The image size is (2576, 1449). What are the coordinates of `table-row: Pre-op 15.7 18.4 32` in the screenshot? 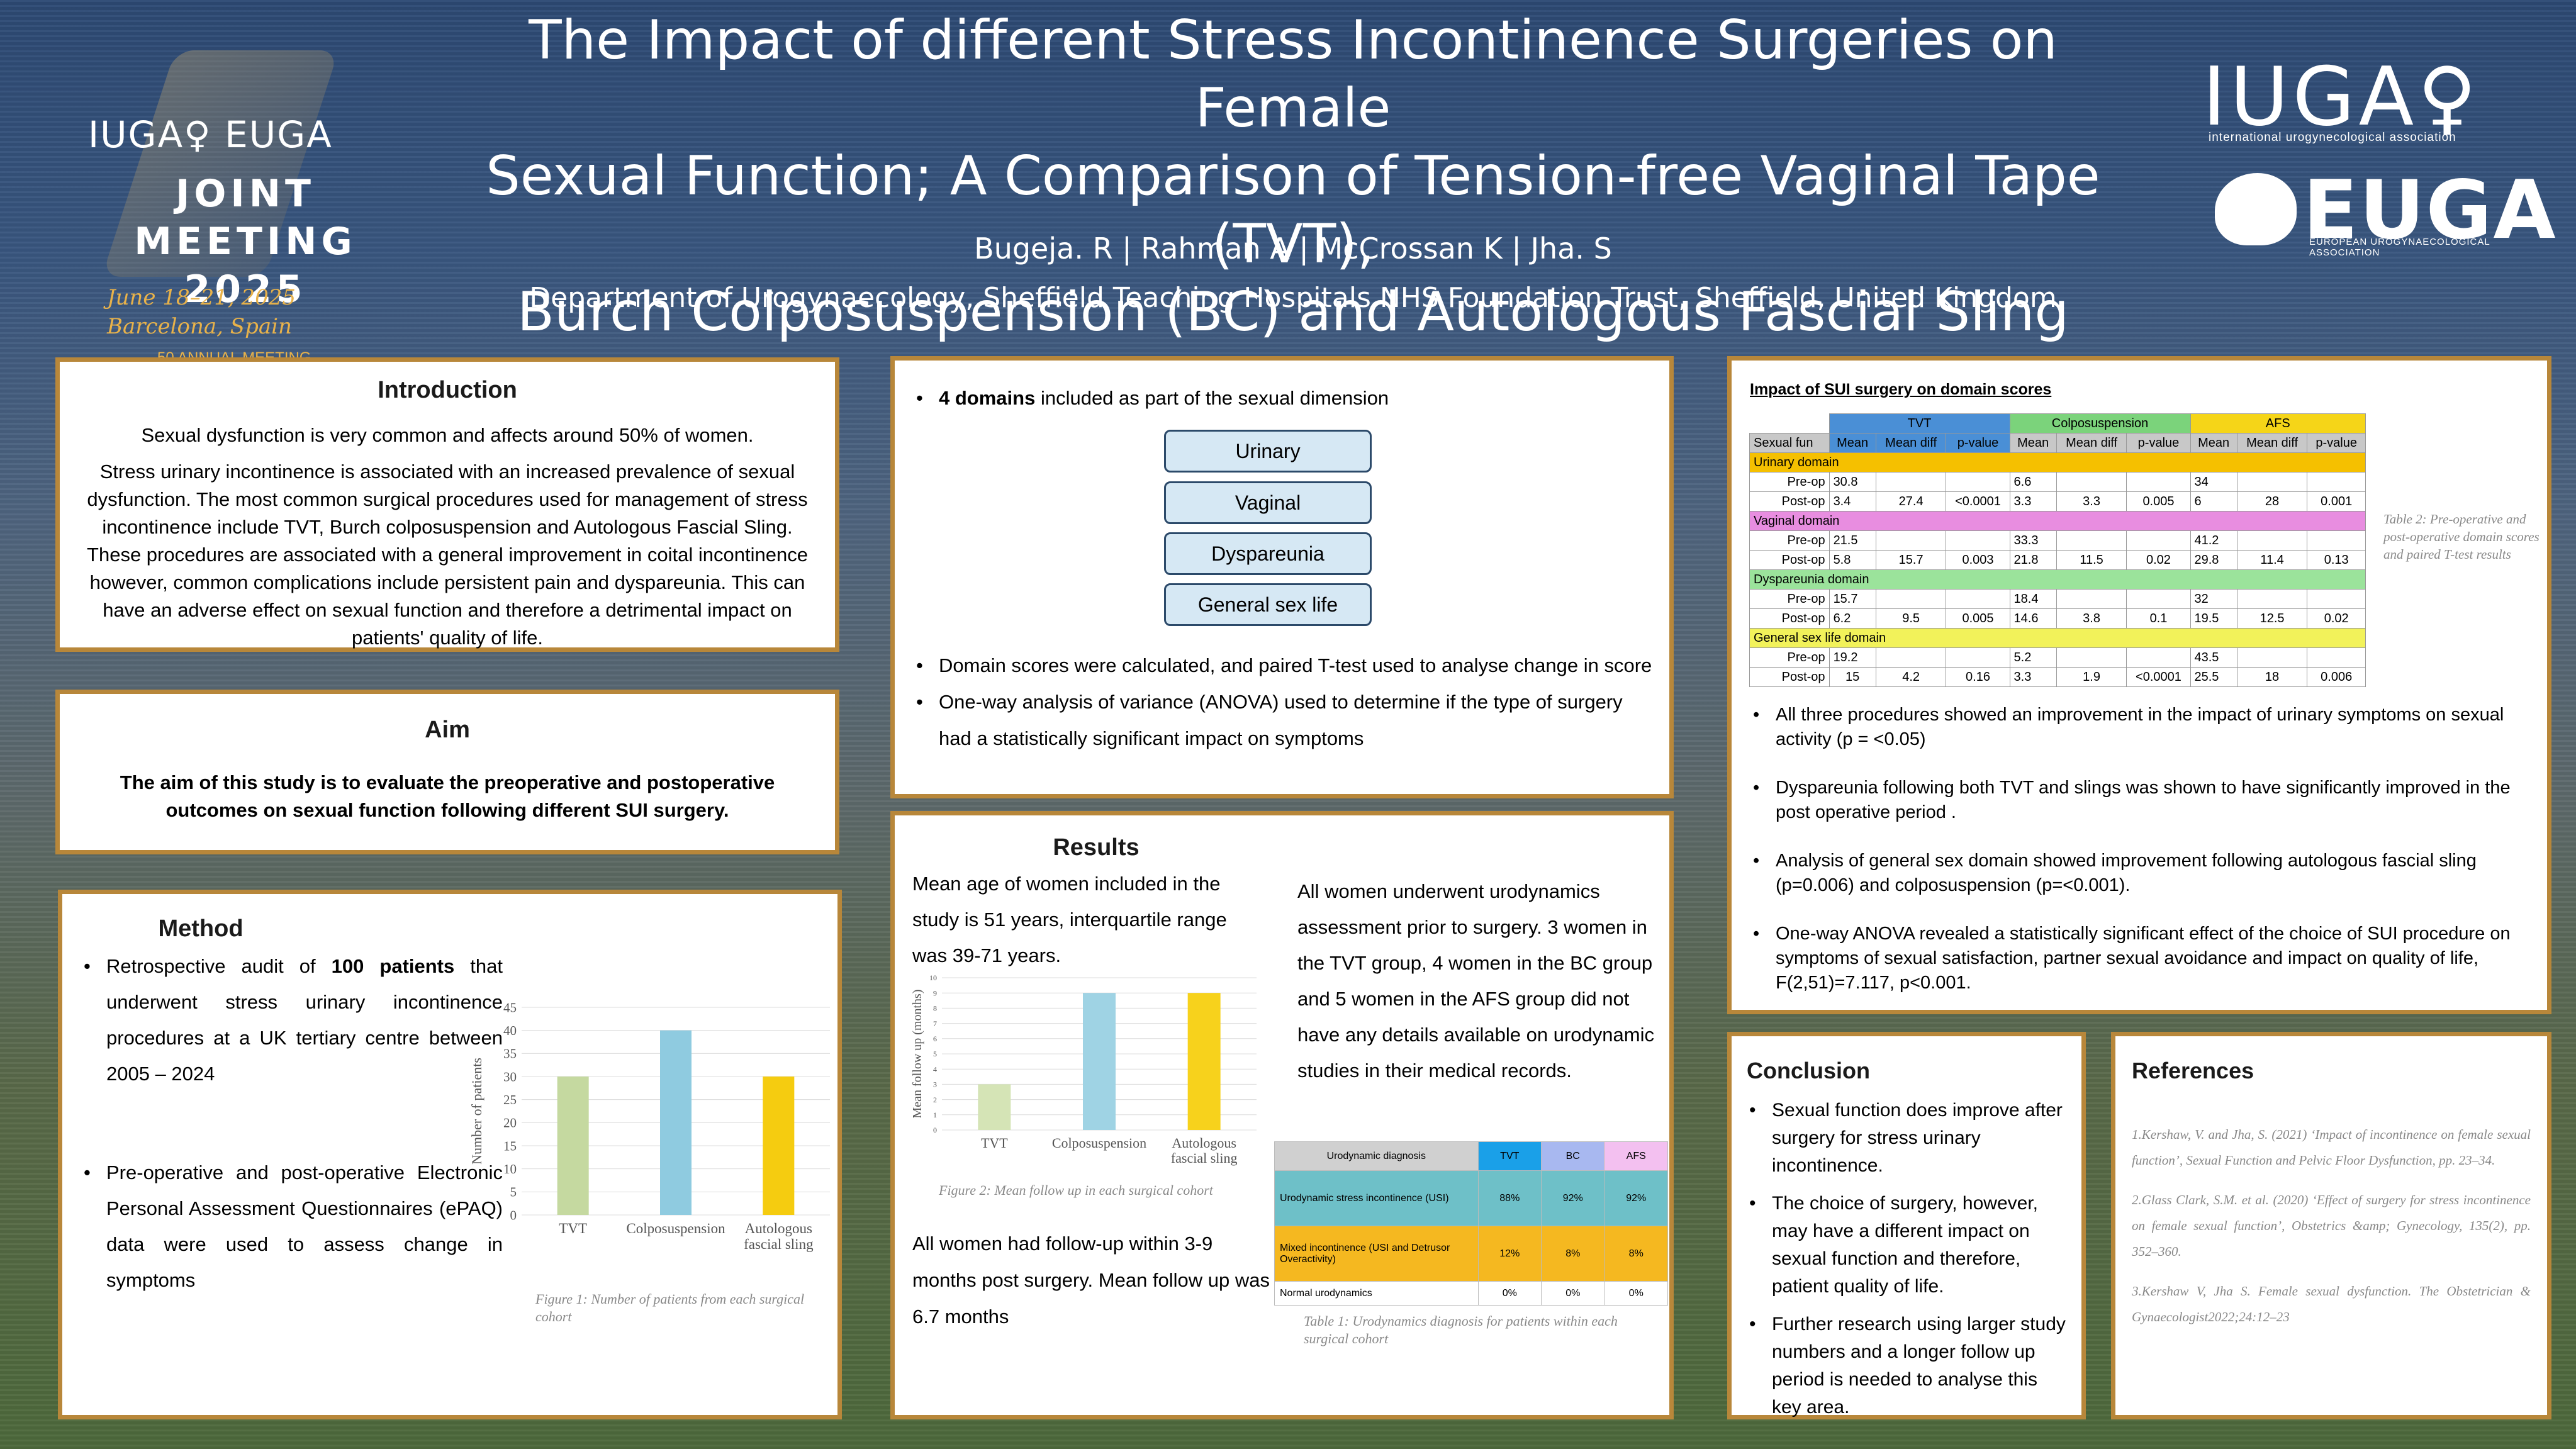 It's located at (2057, 599).